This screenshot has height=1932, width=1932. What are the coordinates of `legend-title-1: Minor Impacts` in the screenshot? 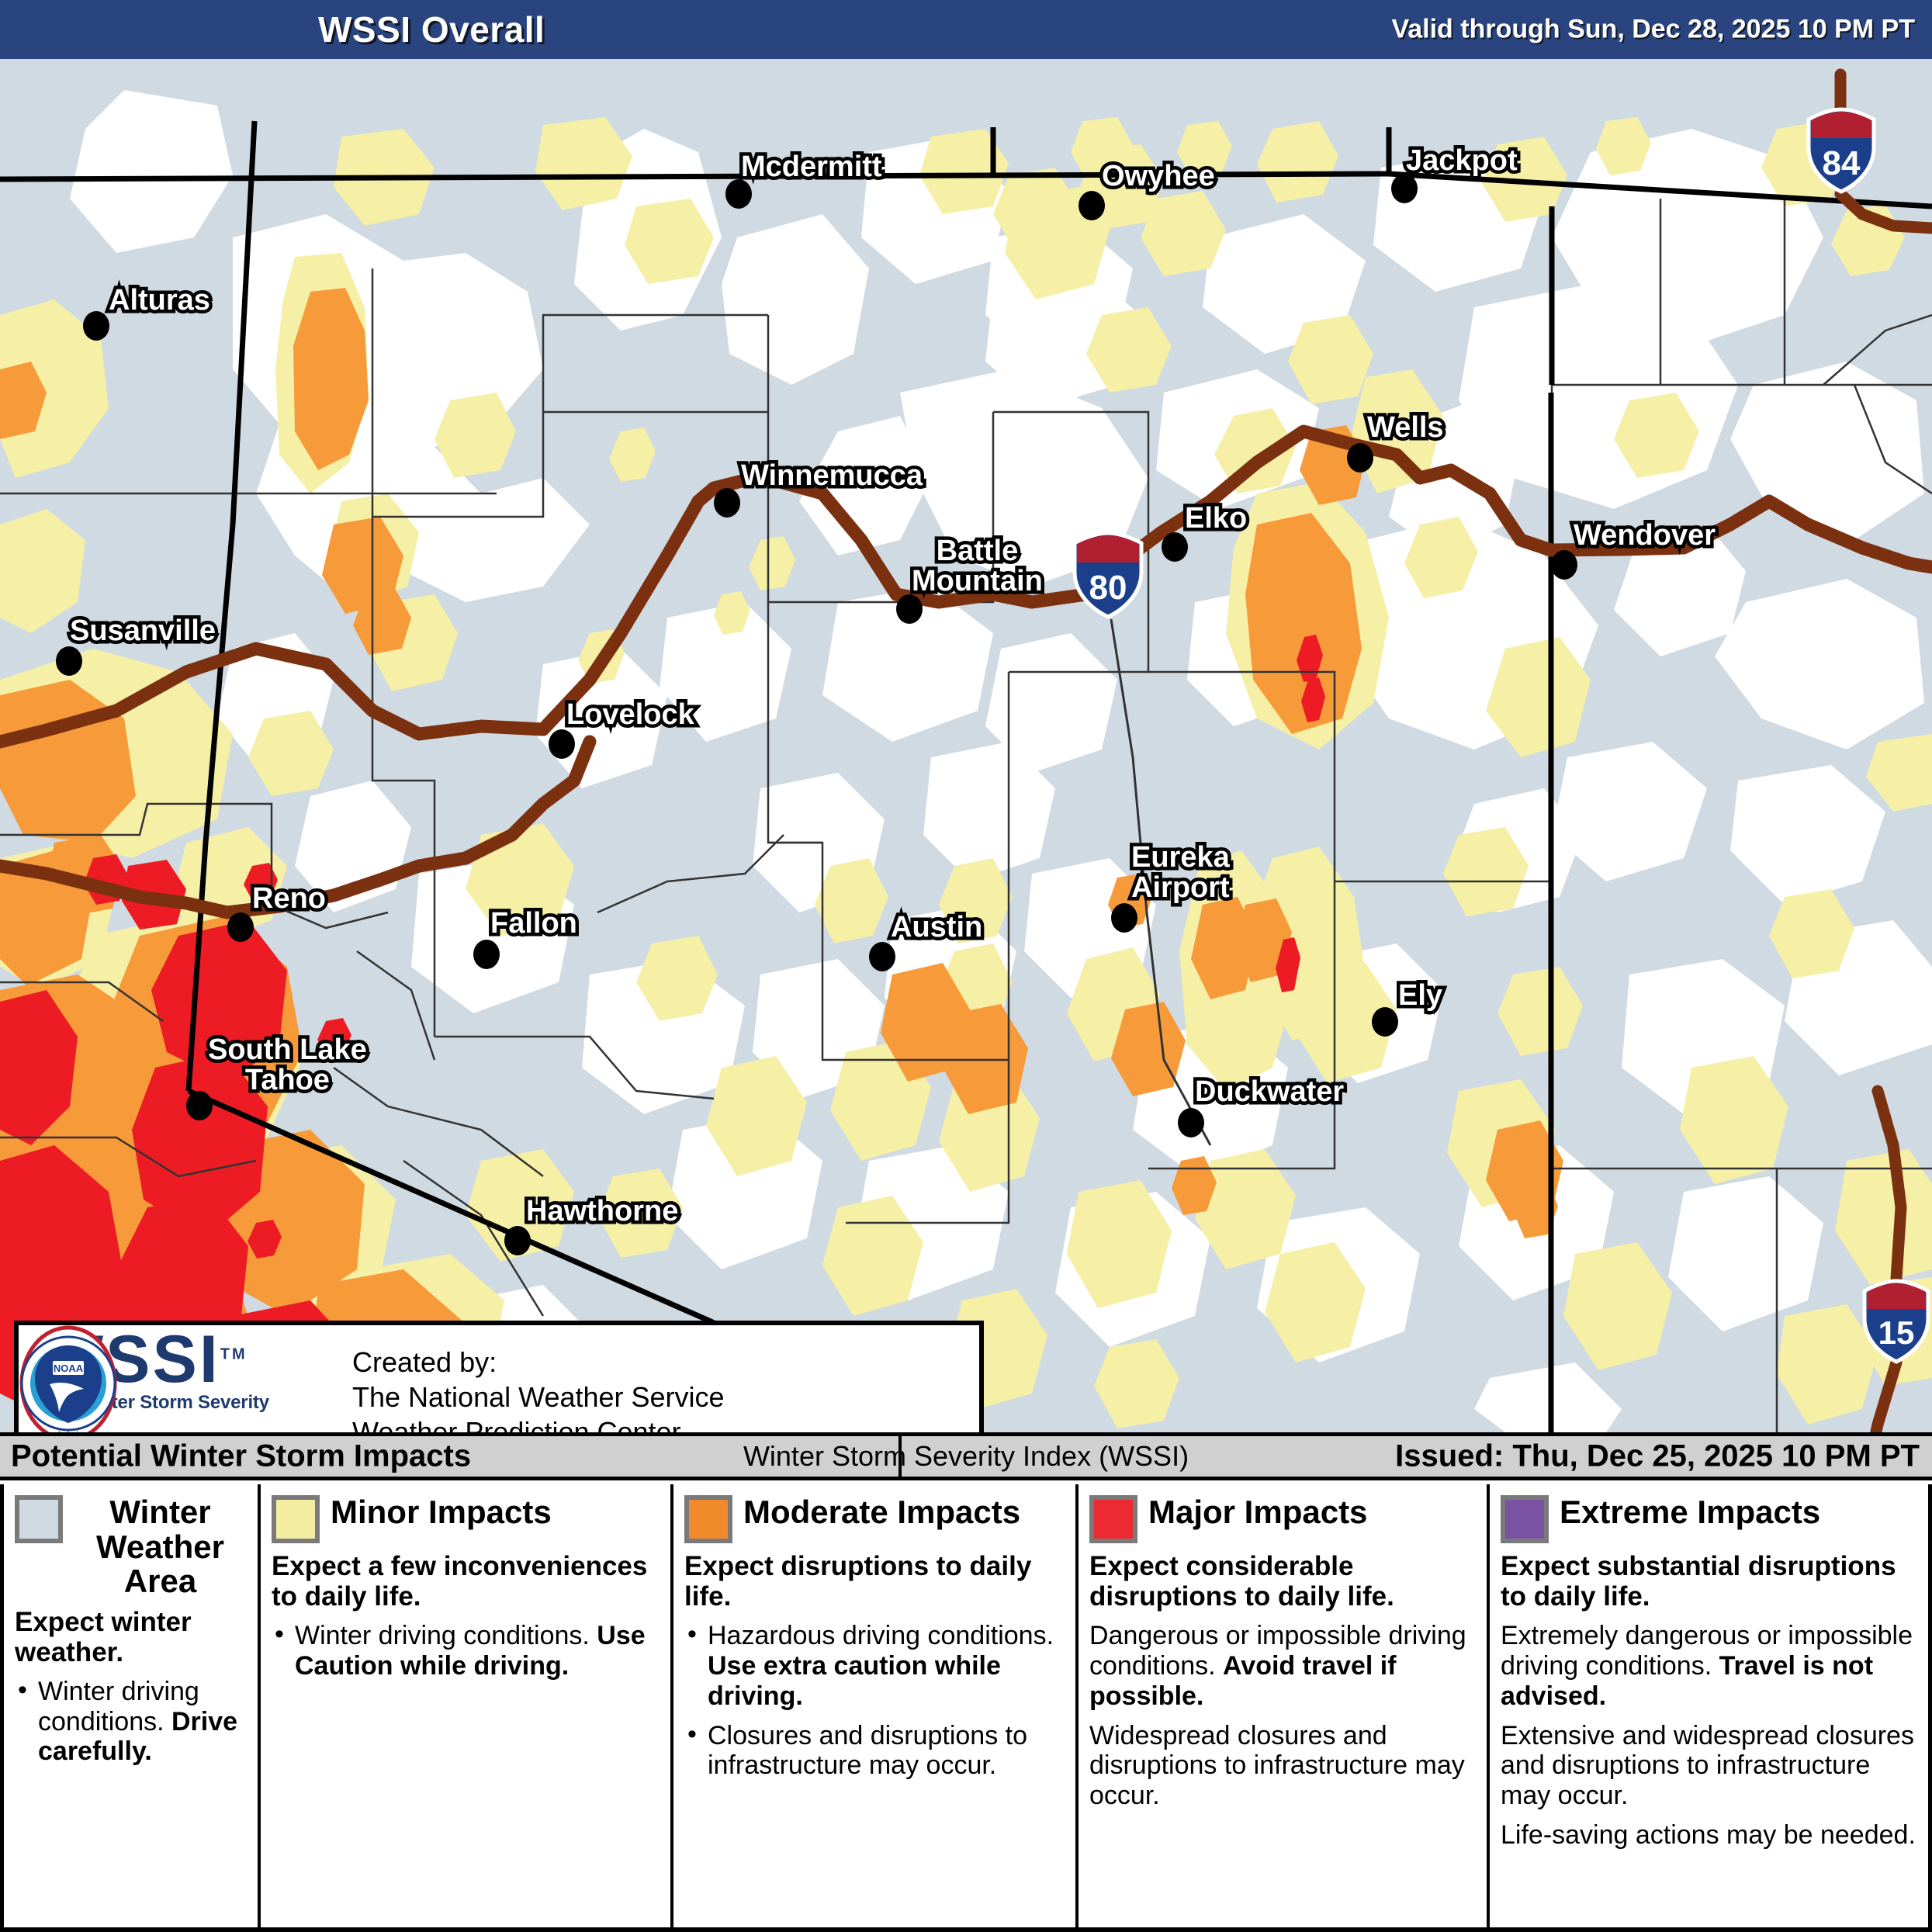 It's located at (441, 1512).